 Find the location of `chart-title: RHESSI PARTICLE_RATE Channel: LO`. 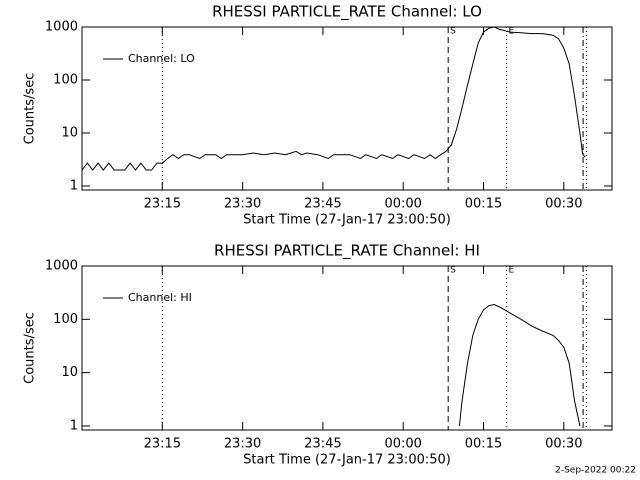

chart-title: RHESSI PARTICLE_RATE Channel: LO is located at coordinates (347, 12).